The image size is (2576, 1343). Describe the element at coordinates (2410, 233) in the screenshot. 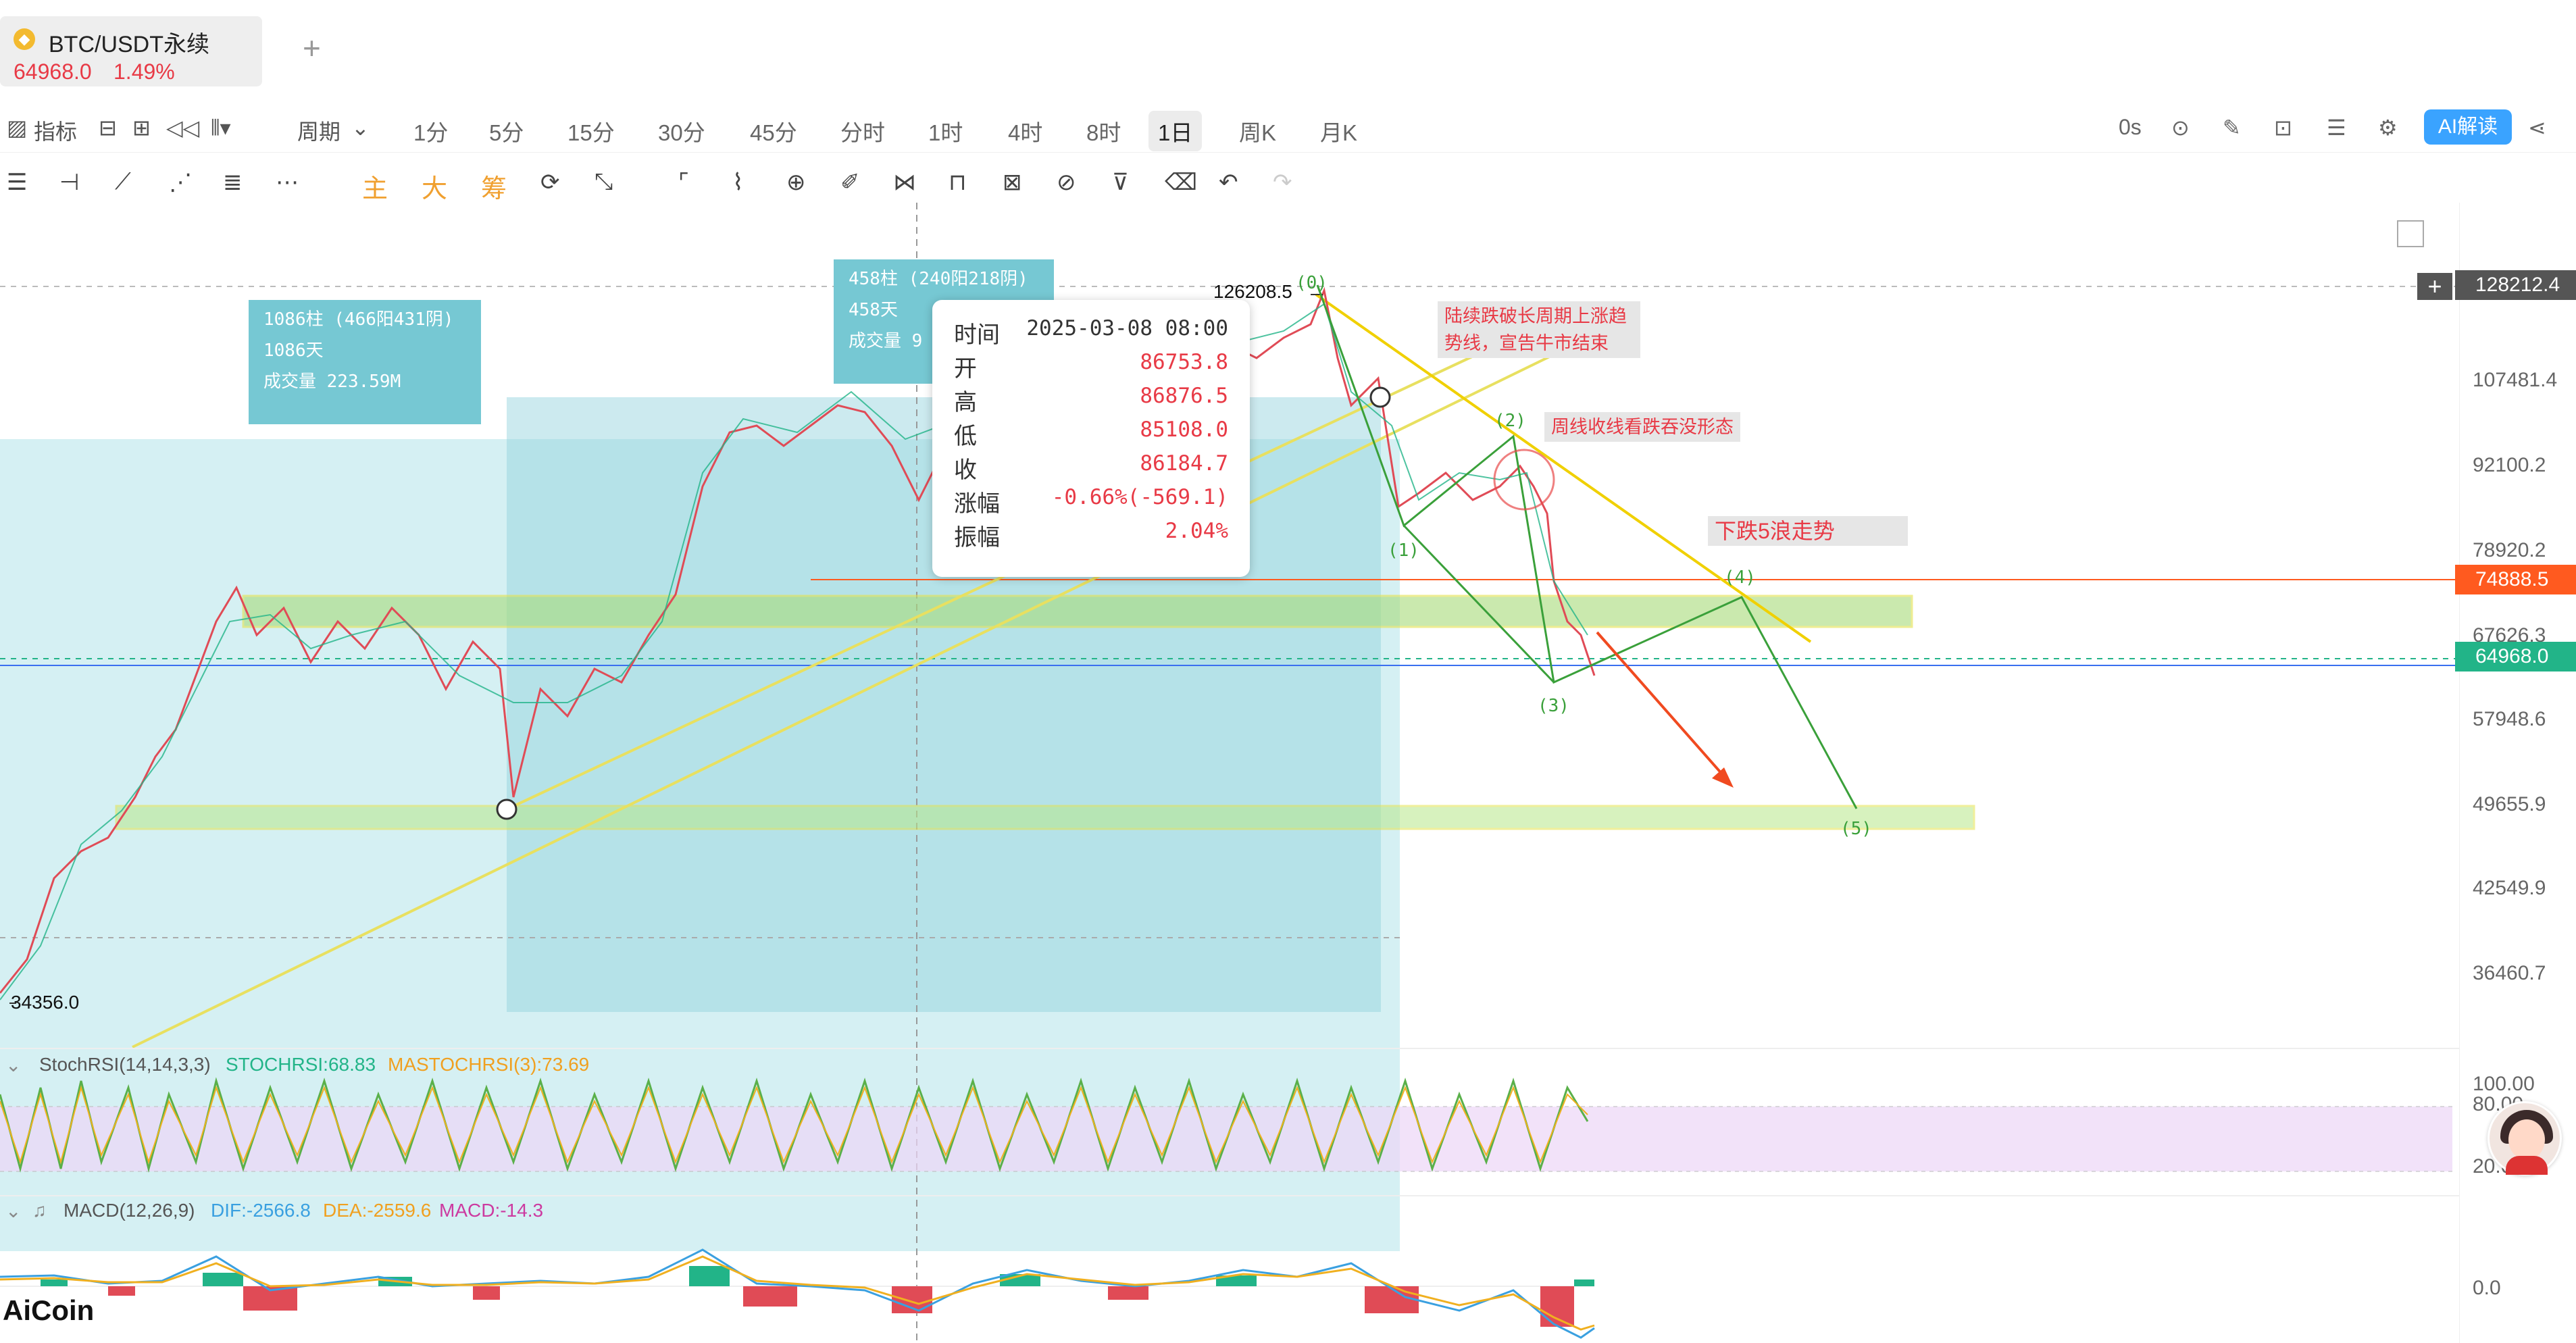

I see `fullscreen-icon` at that location.